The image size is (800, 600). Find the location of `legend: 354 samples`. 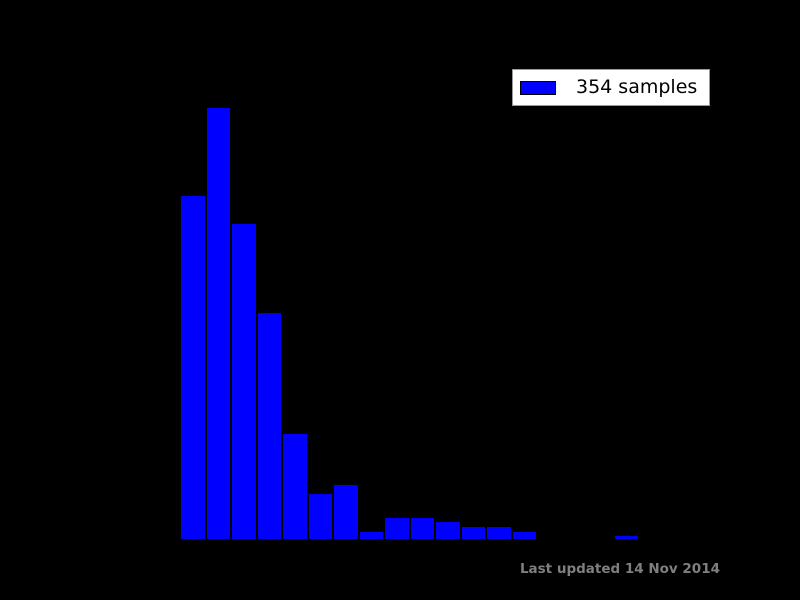

legend: 354 samples is located at coordinates (611, 87).